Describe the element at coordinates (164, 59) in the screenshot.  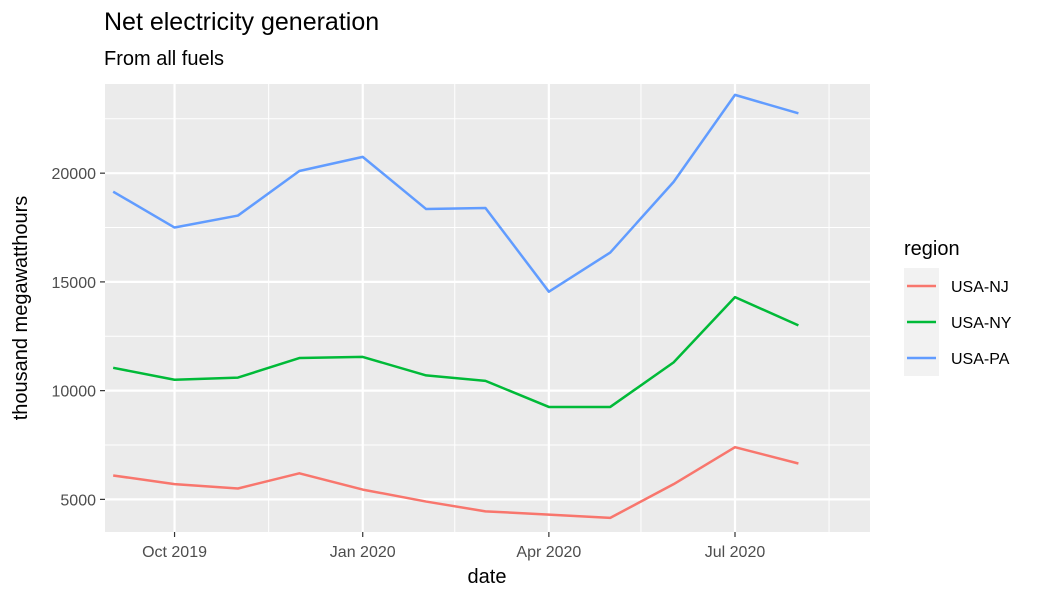
I see `chart-subtitle: From all fuels` at that location.